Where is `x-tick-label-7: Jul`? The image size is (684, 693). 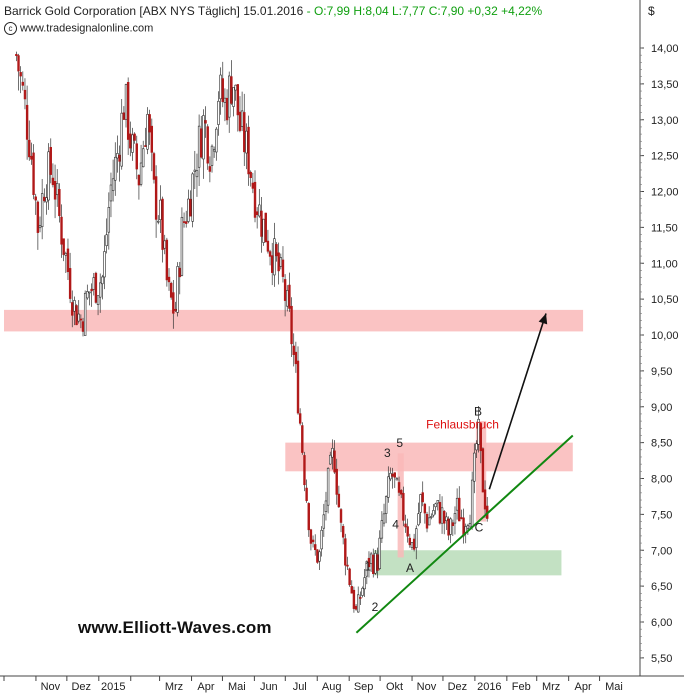
x-tick-label-7: Jul is located at coordinates (300, 687).